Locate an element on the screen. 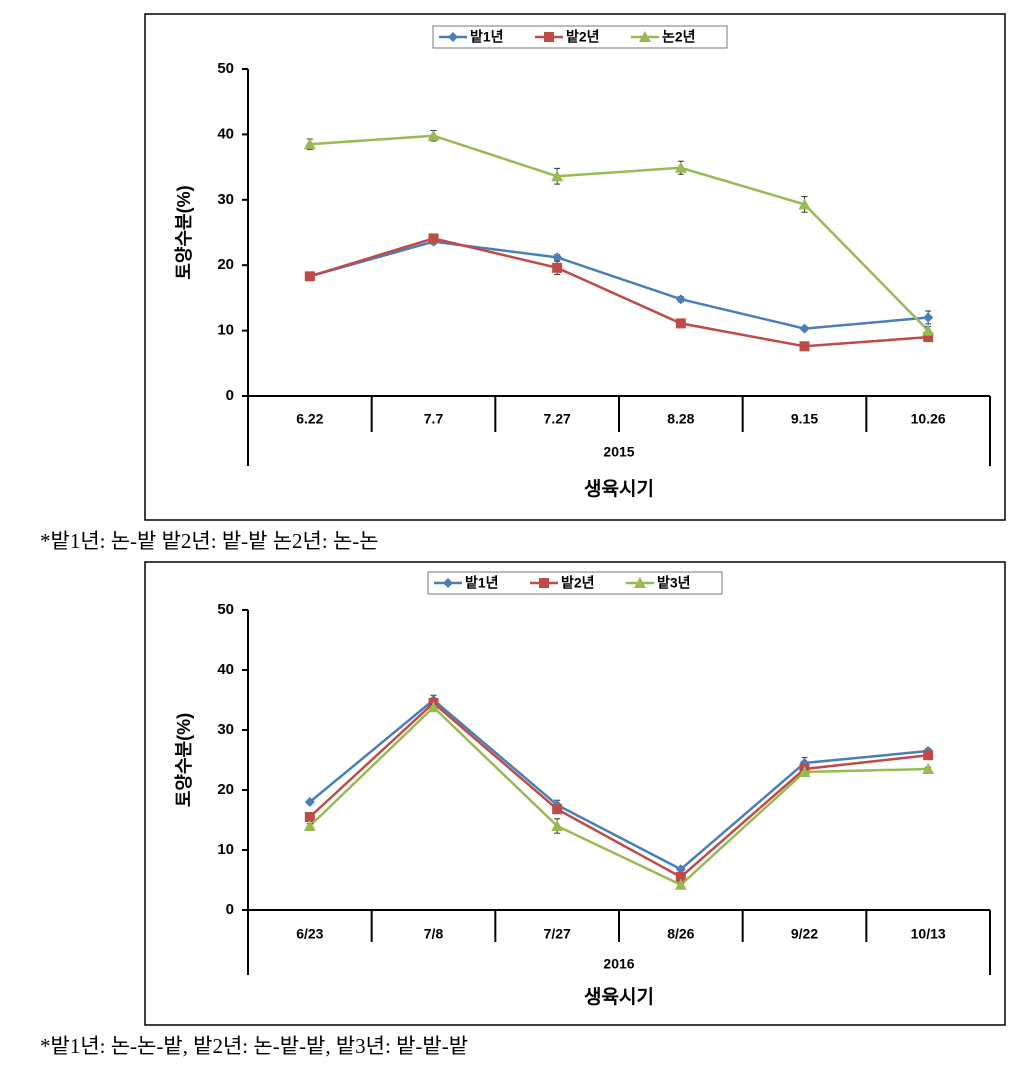 The image size is (1032, 1068). x-tick-label: 7.7 is located at coordinates (434, 419).